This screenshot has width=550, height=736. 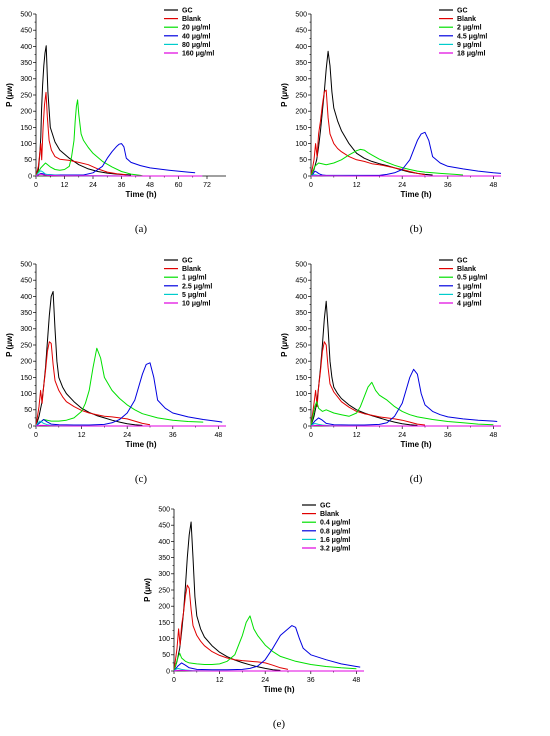 I want to click on legend-entry: 40 μg/ml, so click(x=196, y=36).